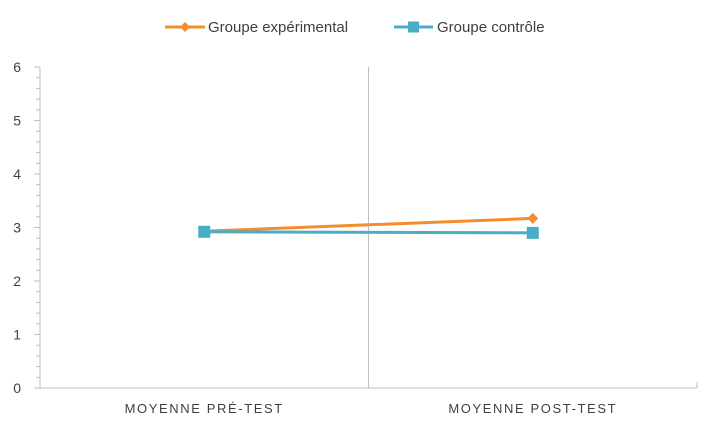 This screenshot has width=720, height=432. I want to click on legend-label: Groupe expérimental, so click(278, 27).